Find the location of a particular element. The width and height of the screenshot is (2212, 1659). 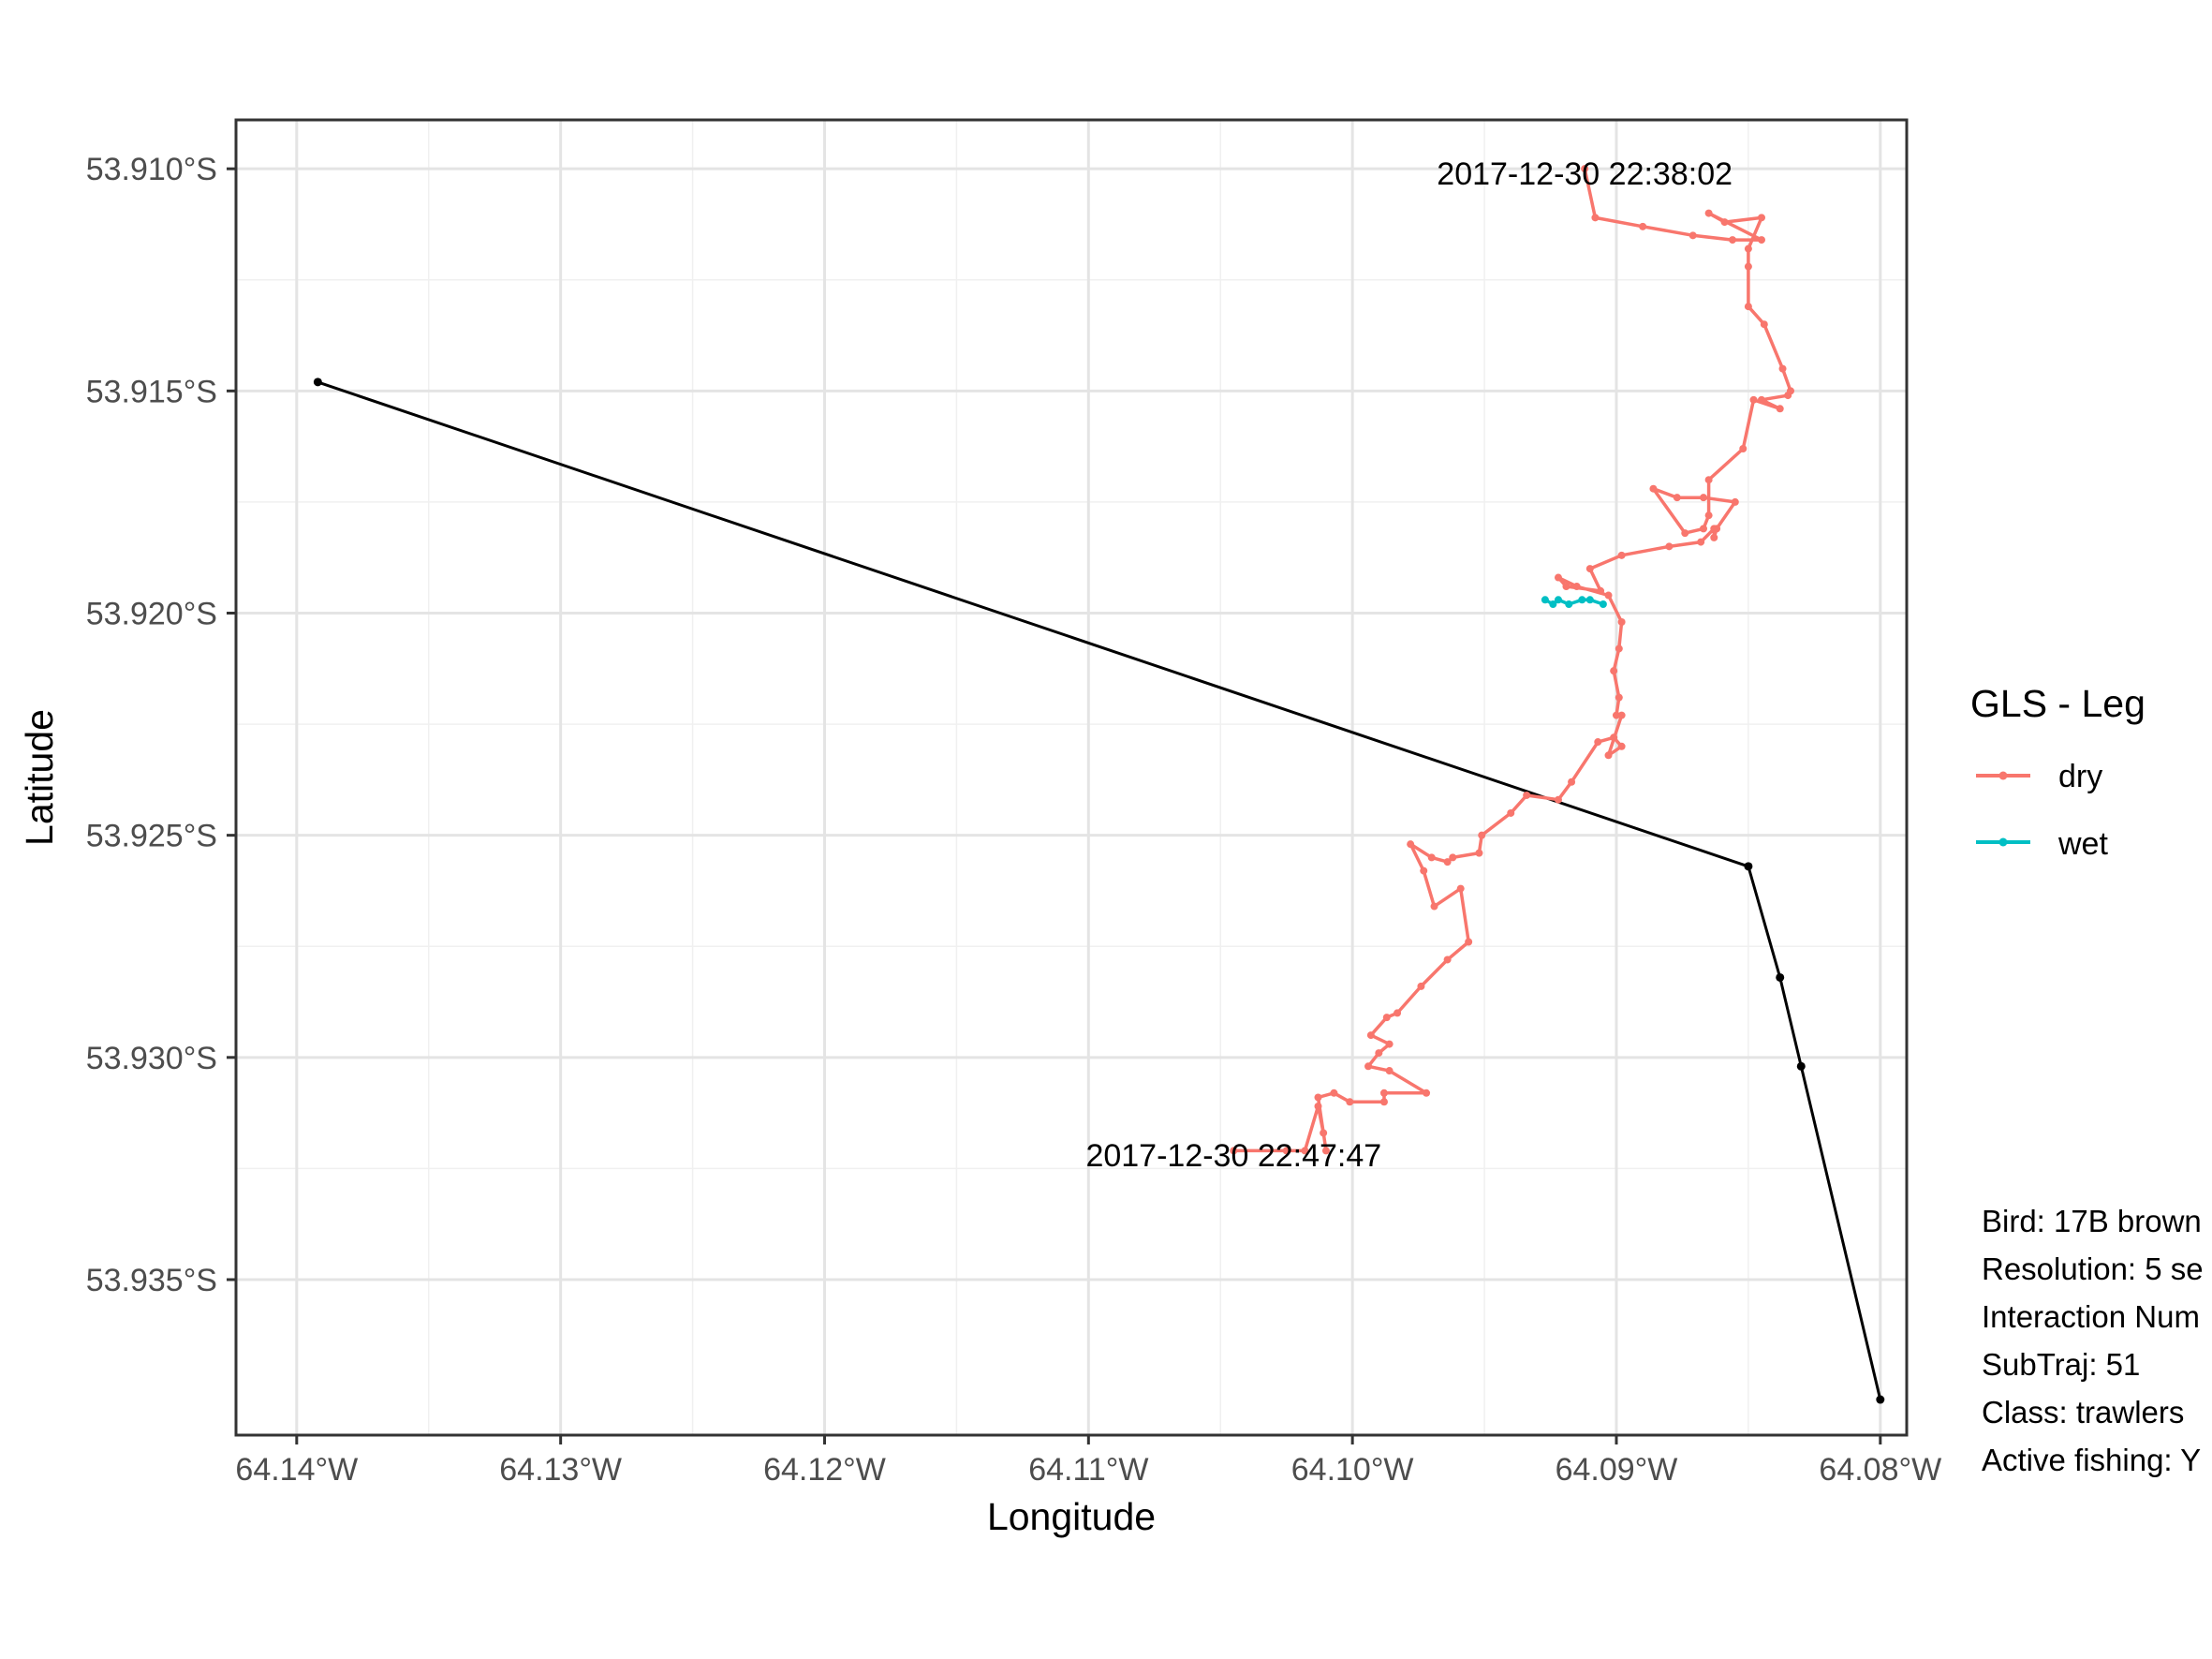

legend-label-dry: dry is located at coordinates (2080, 777).